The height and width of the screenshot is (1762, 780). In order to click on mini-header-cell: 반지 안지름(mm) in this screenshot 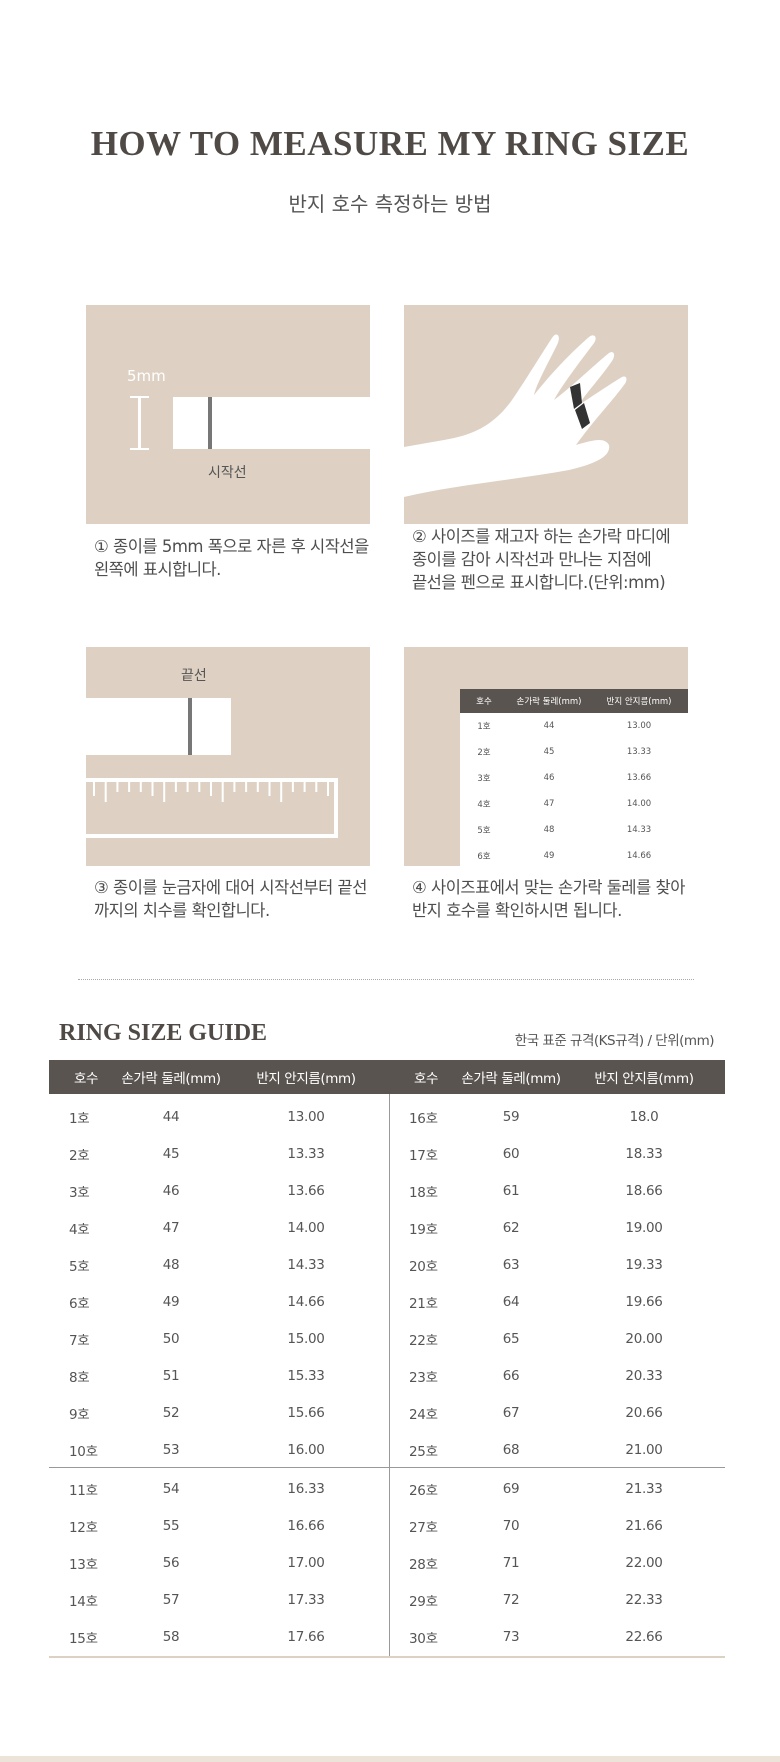, I will do `click(639, 702)`.